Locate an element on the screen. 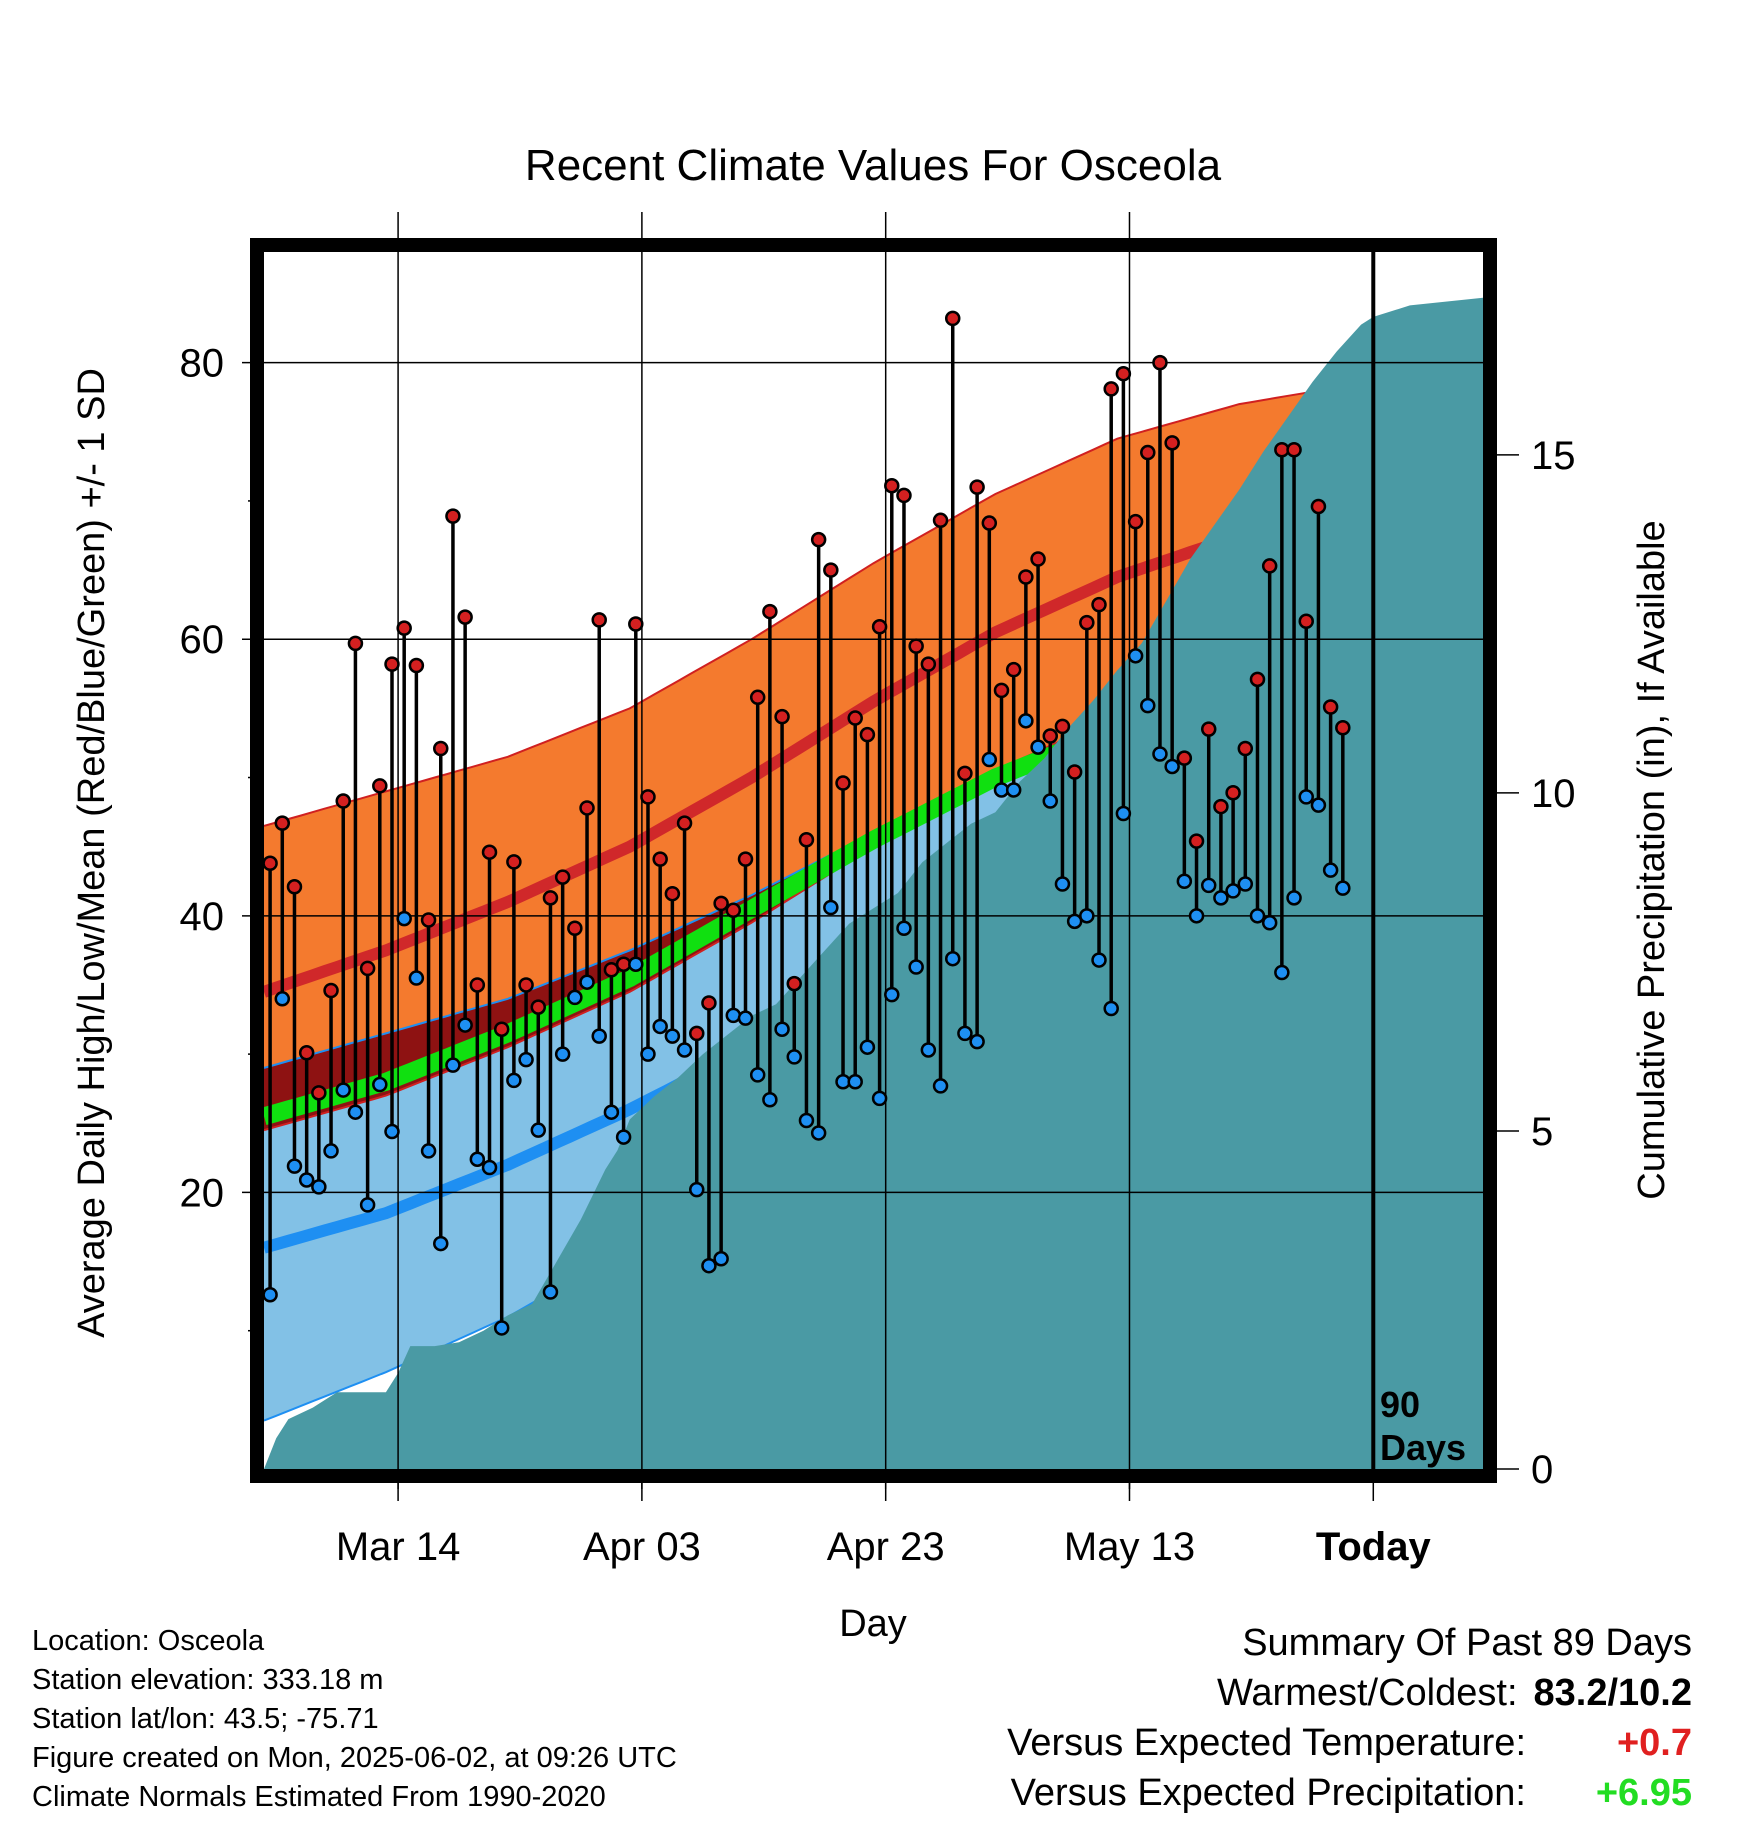  summary-warmest-row: Warmest/Coldest: 83.2/10.2 is located at coordinates (1349, 1693).